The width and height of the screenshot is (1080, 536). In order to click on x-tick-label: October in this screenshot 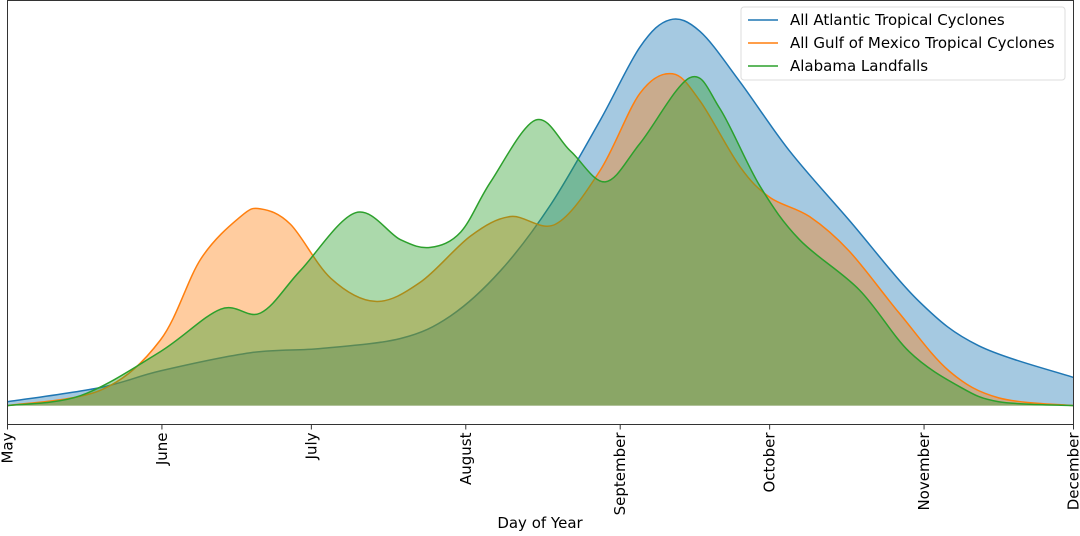, I will do `click(770, 462)`.